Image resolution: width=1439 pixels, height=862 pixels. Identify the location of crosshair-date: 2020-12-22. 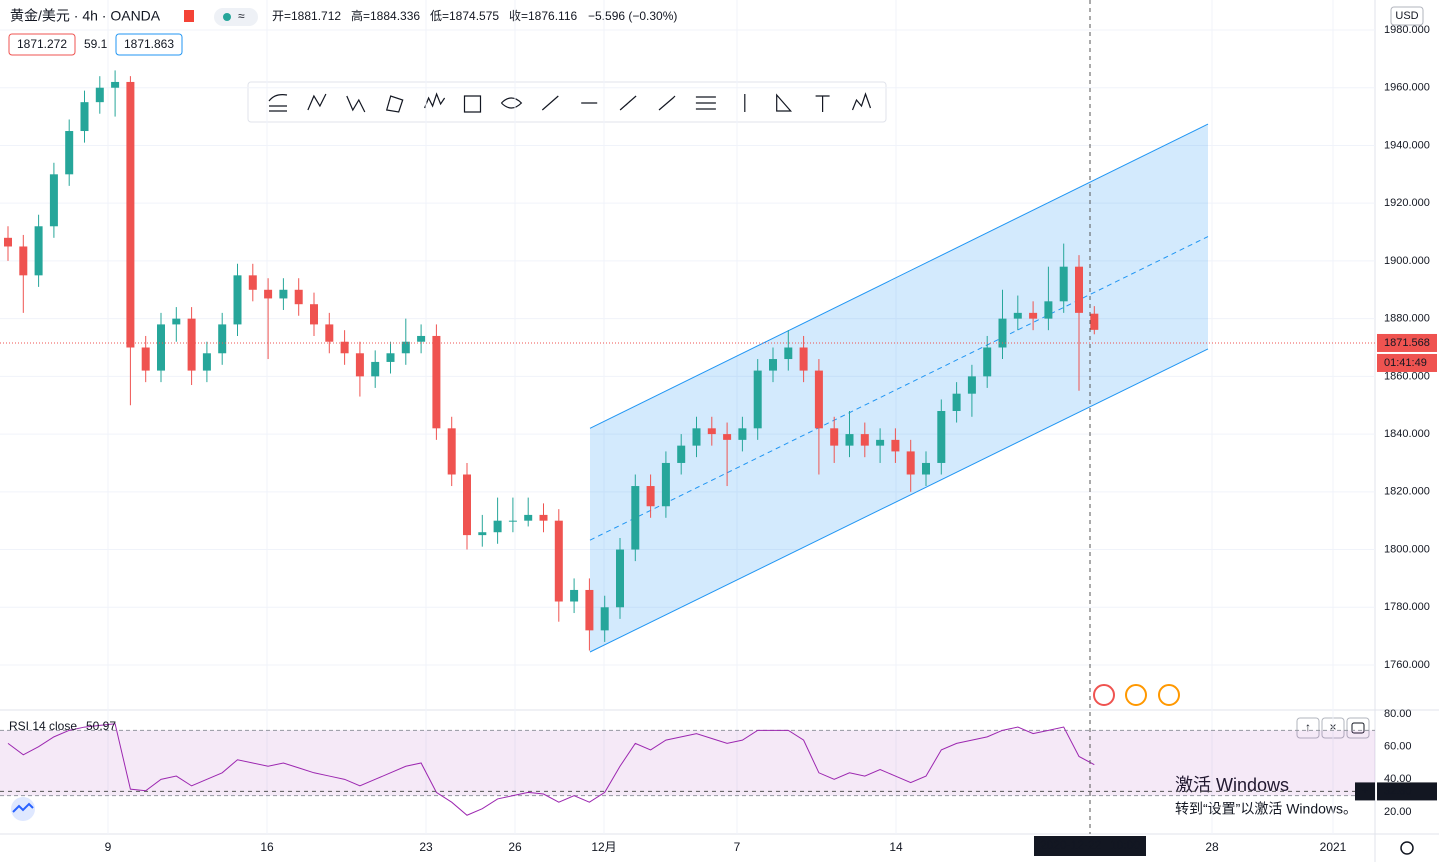
(1071, 845).